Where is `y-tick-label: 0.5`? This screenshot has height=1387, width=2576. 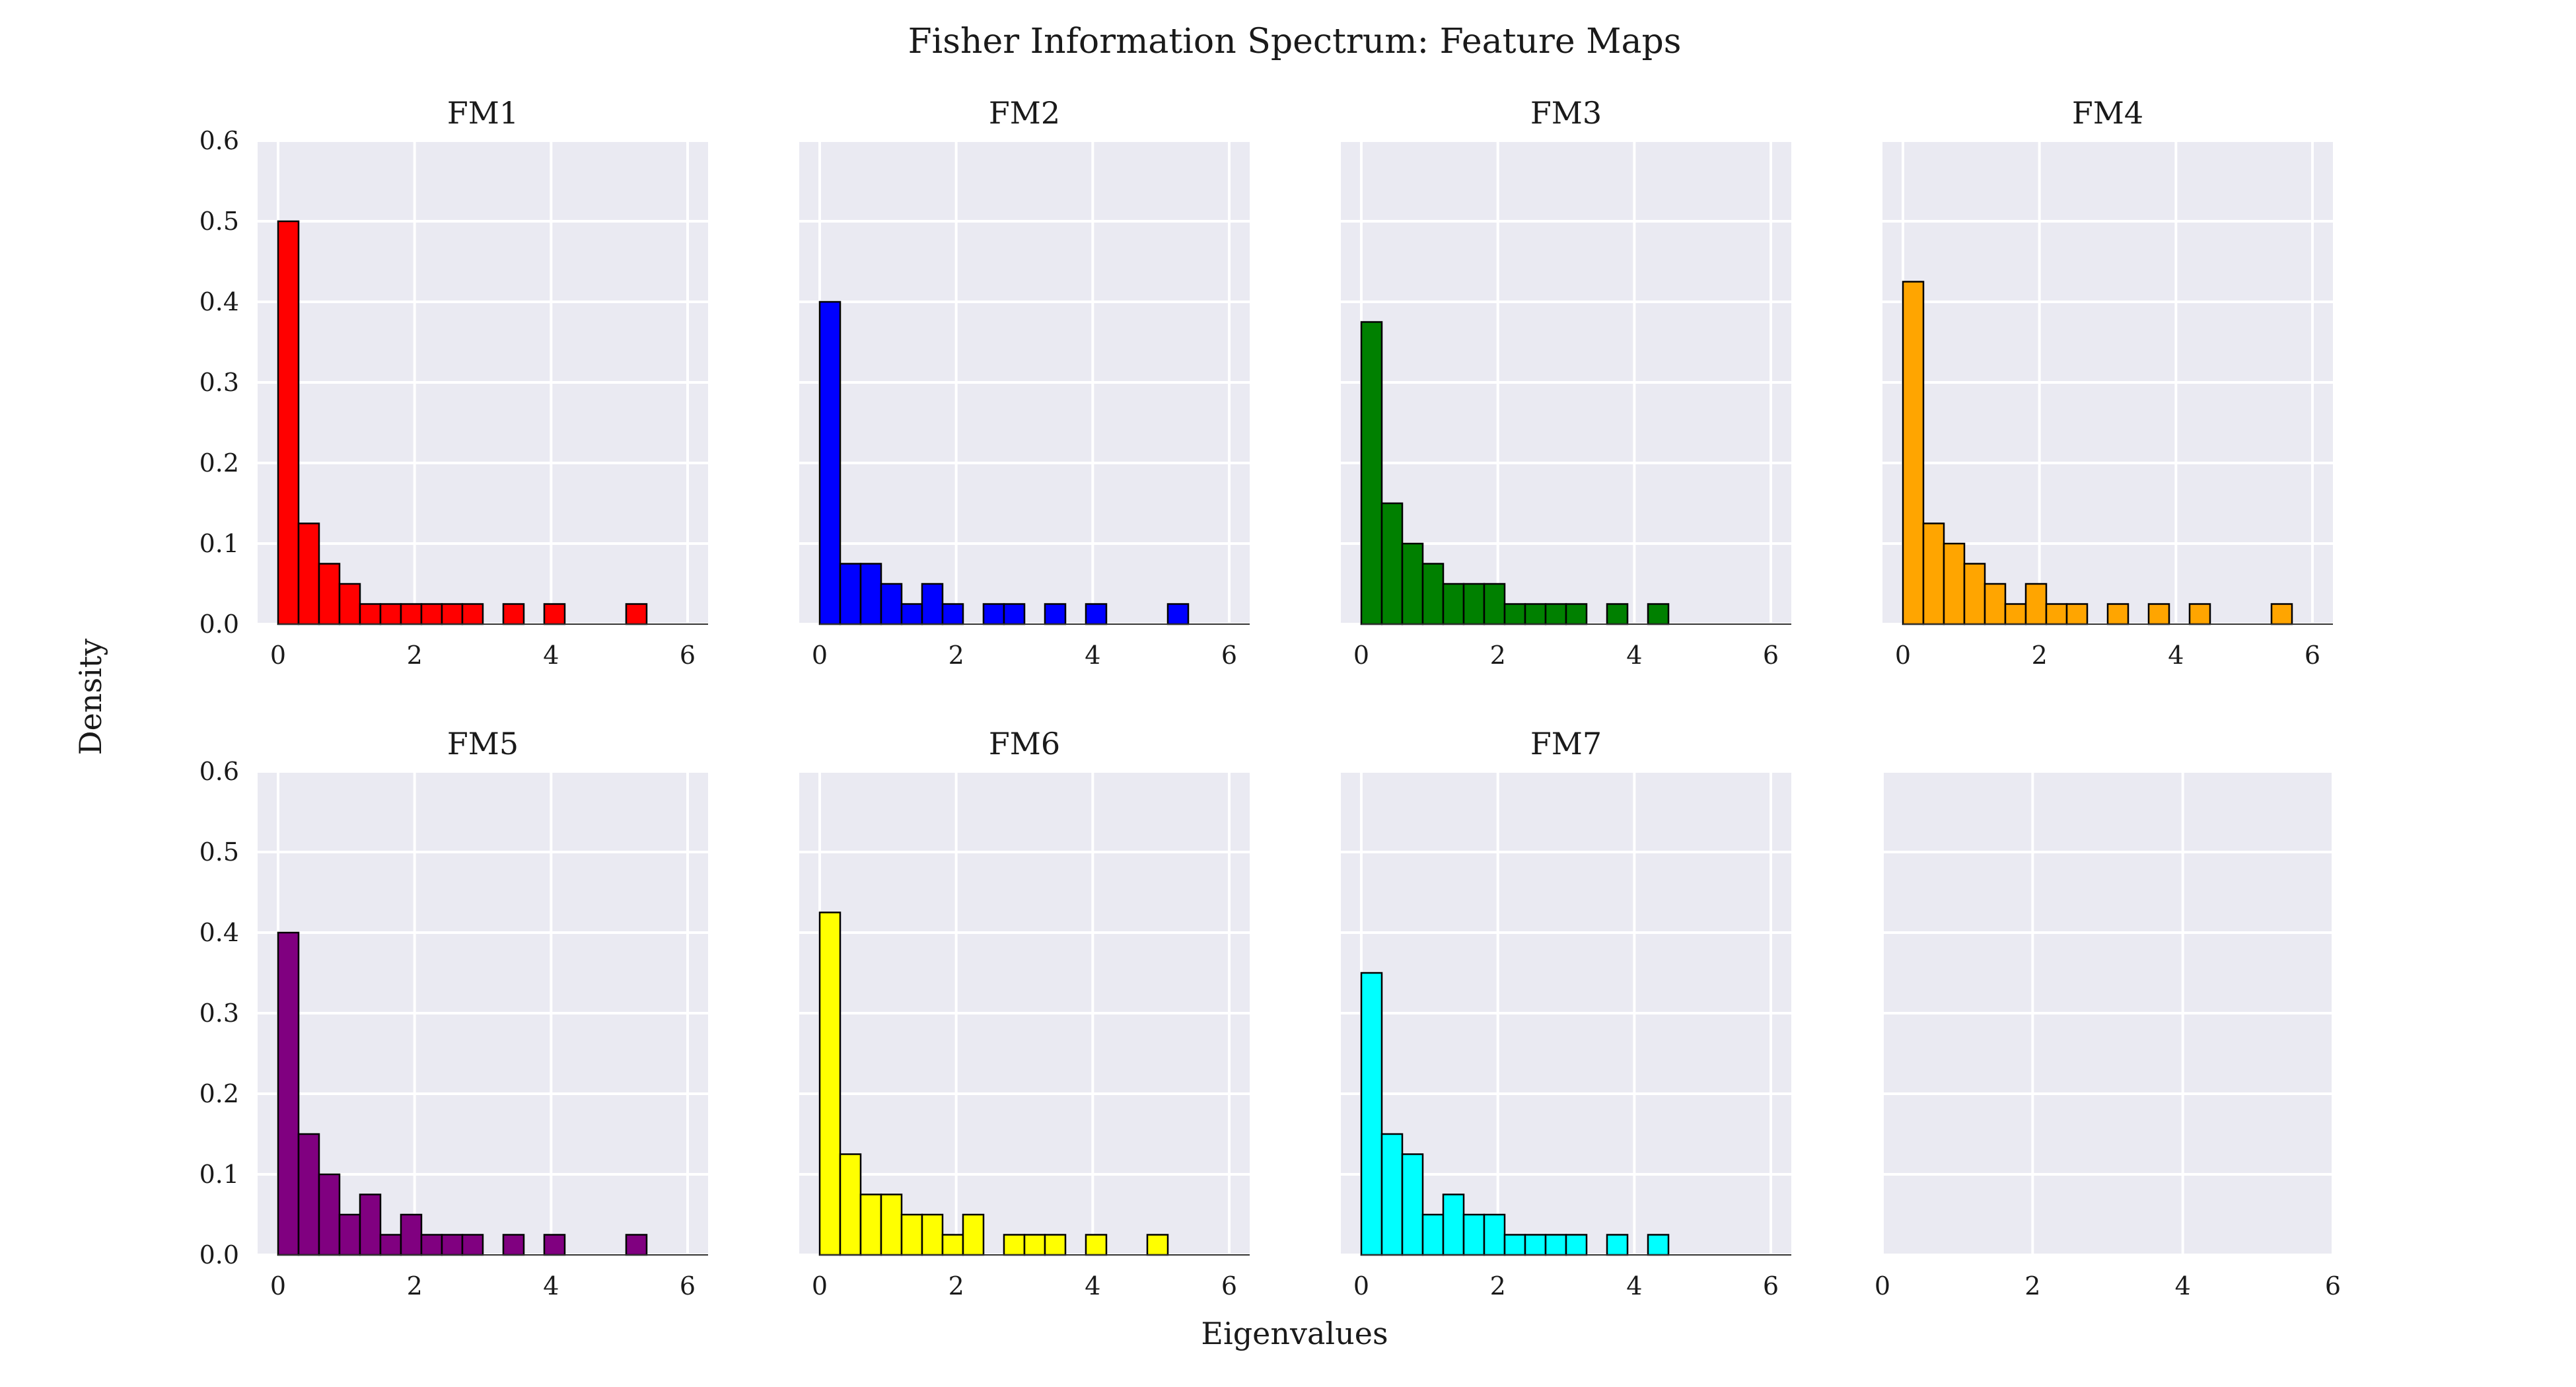
y-tick-label: 0.5 is located at coordinates (219, 221).